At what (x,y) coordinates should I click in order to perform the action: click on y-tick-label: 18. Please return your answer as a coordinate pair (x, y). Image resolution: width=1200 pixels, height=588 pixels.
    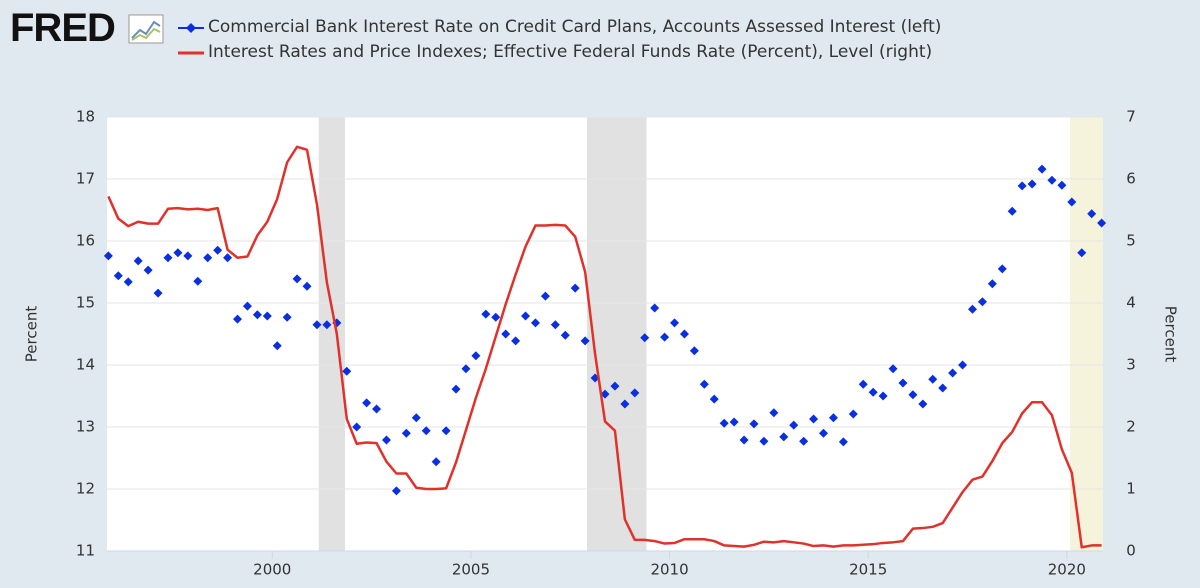
    Looking at the image, I should click on (85, 117).